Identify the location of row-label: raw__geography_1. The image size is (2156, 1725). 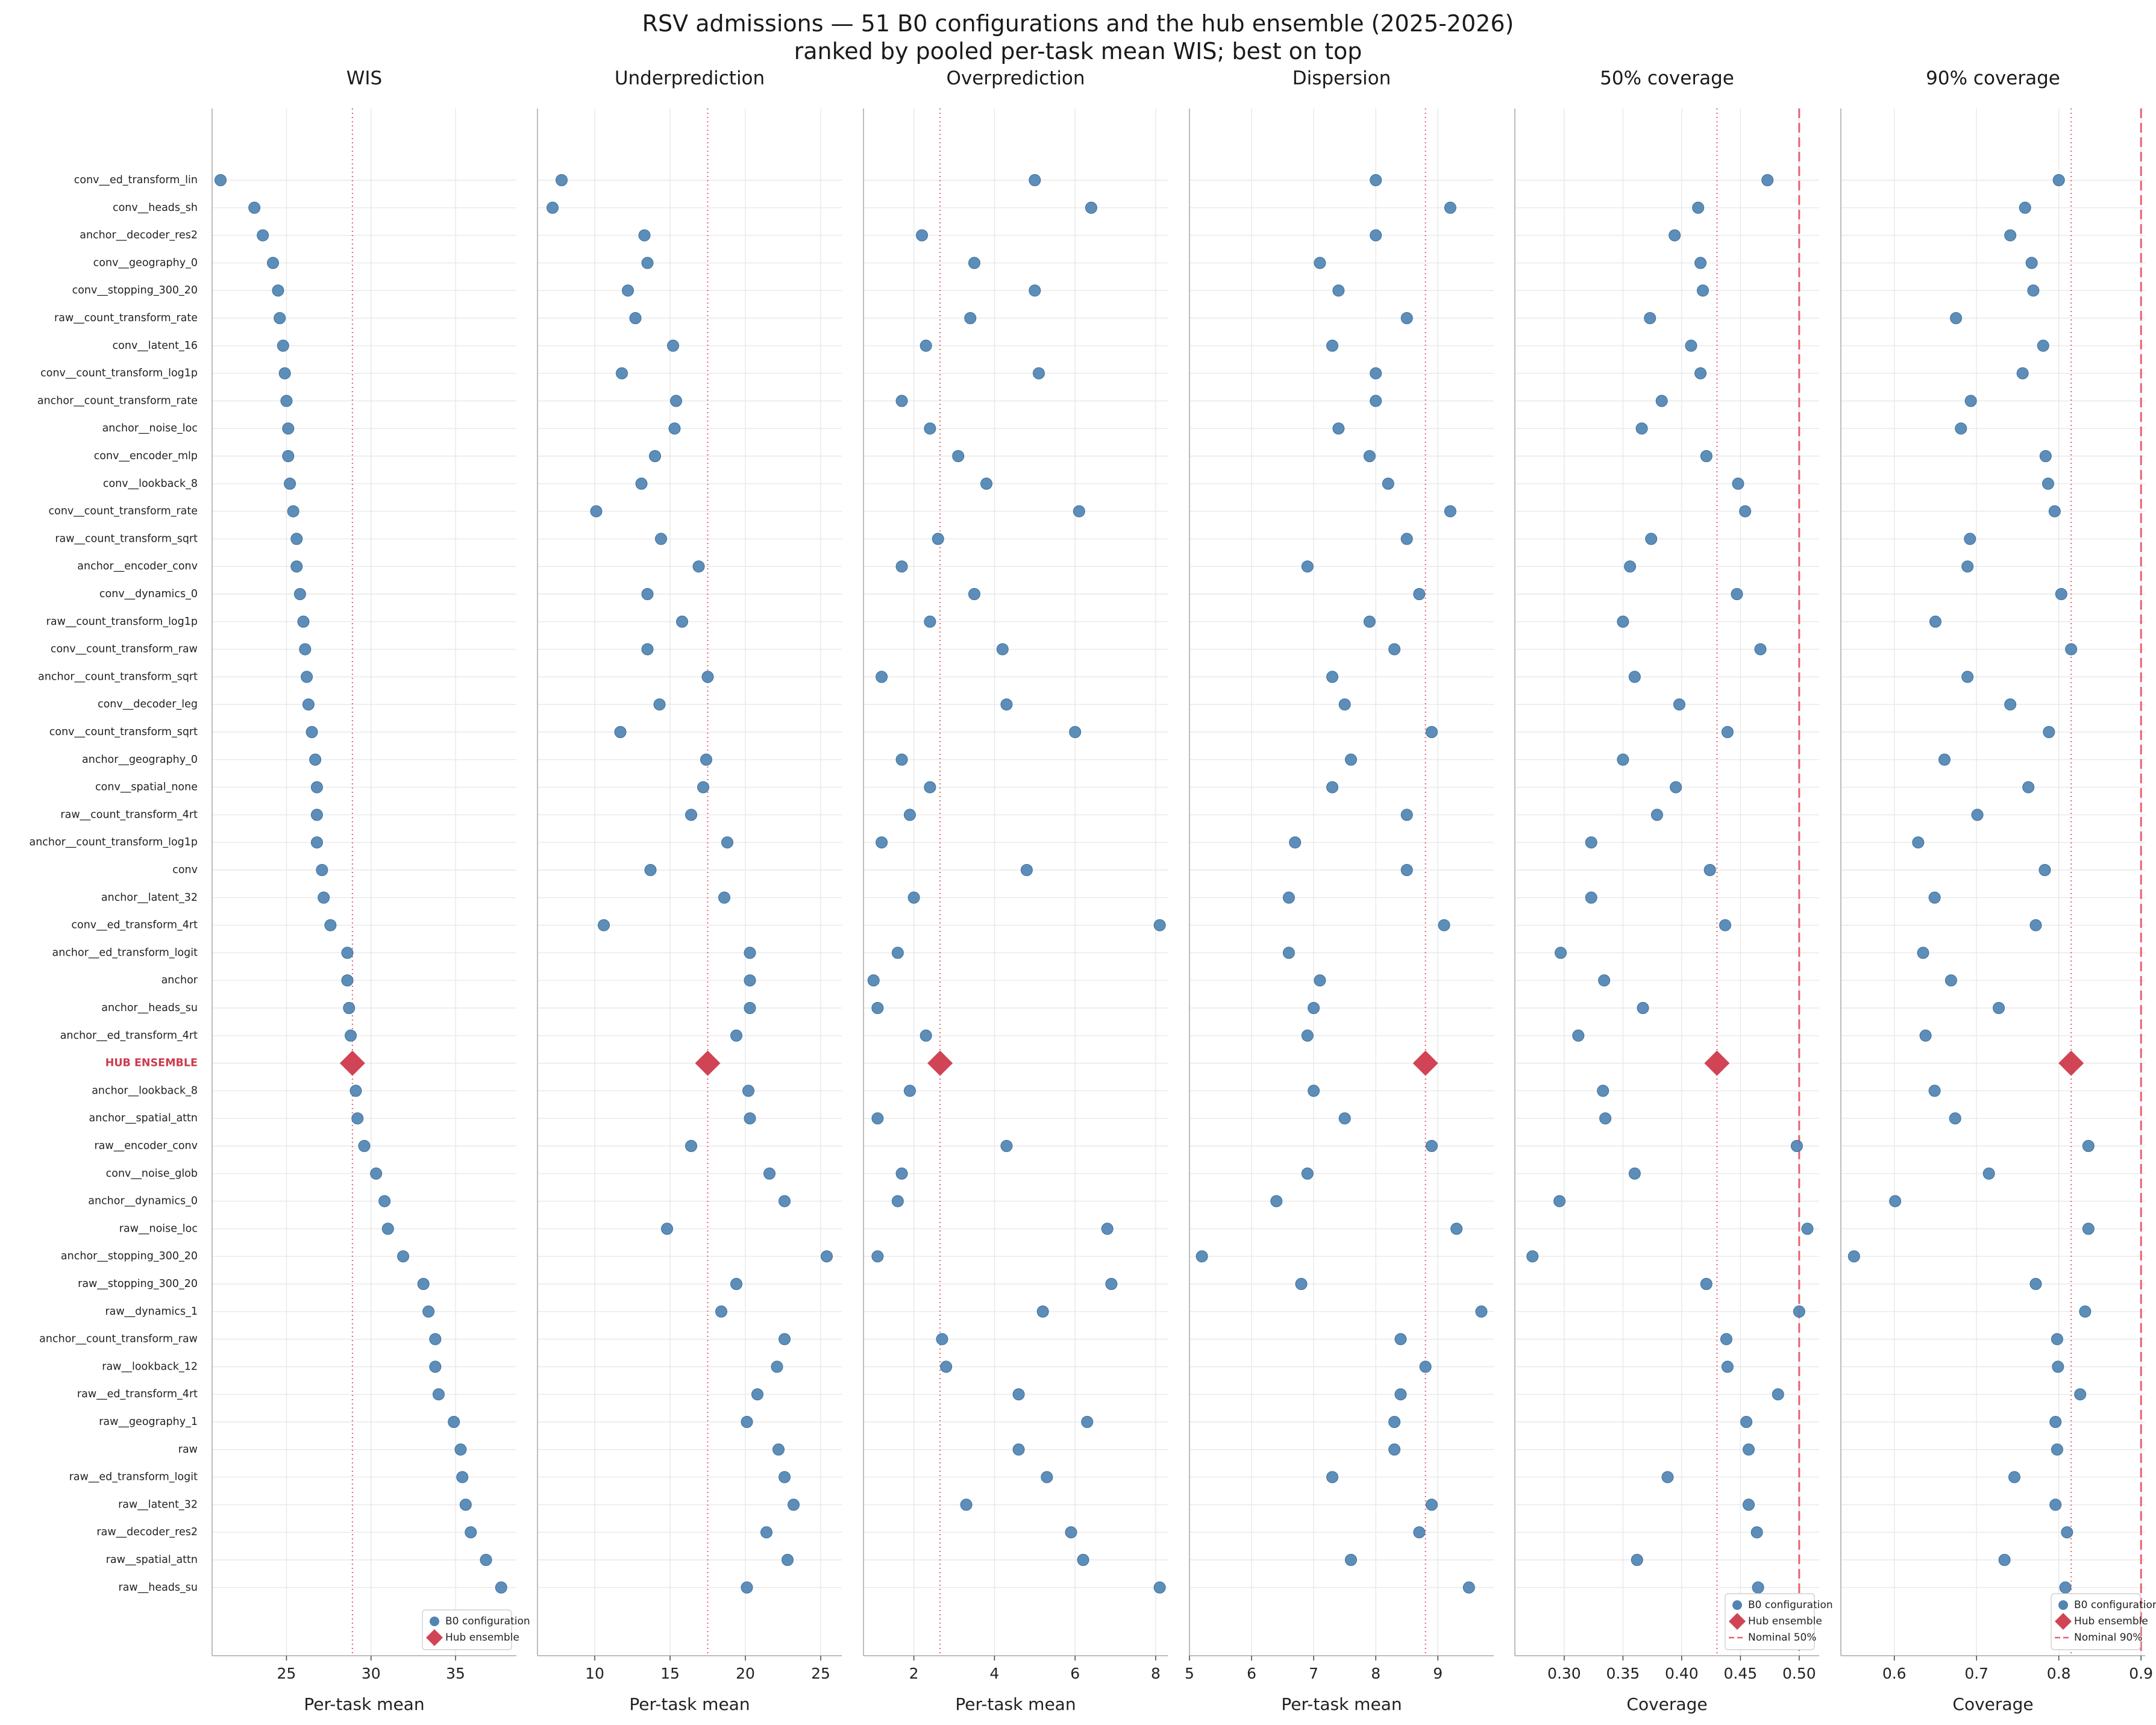
(148, 1422).